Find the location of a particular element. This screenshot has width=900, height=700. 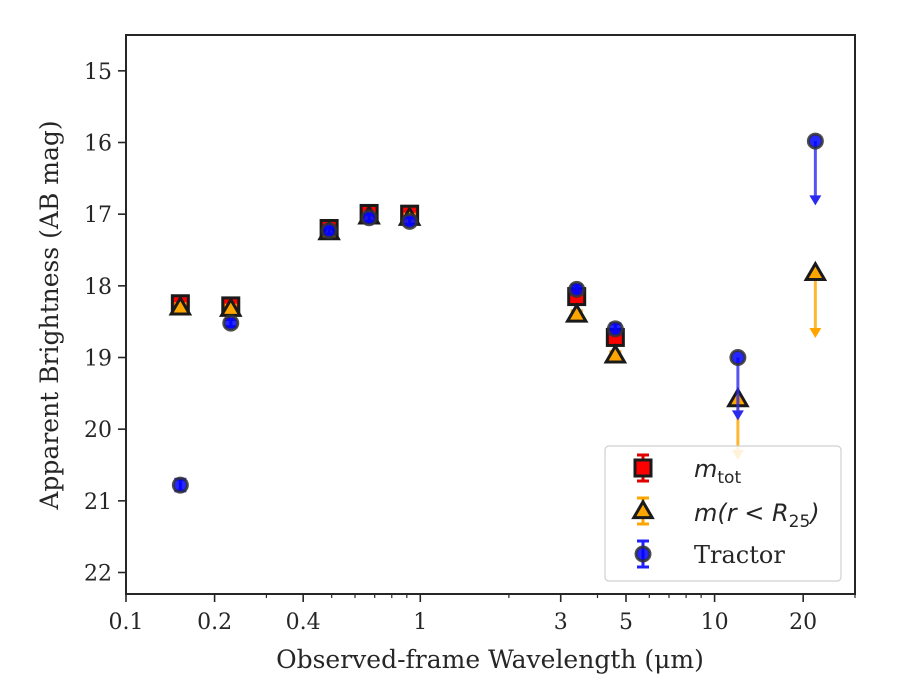

y-tick-label: 20 is located at coordinates (98, 430).